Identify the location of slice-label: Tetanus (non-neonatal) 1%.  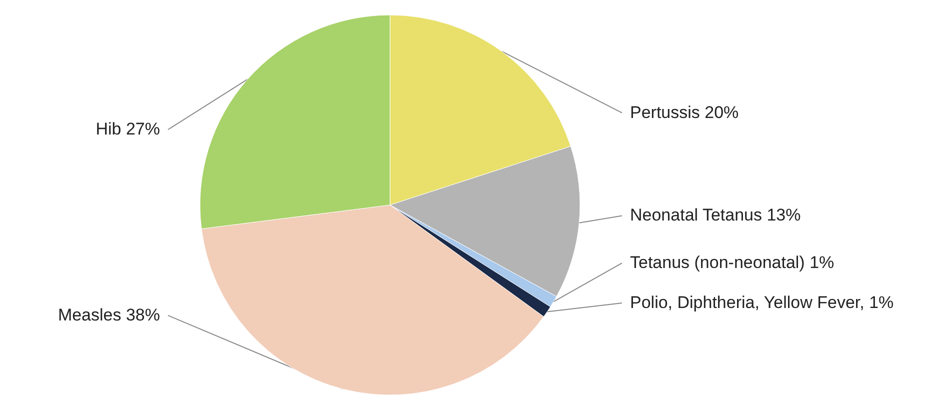
(732, 262).